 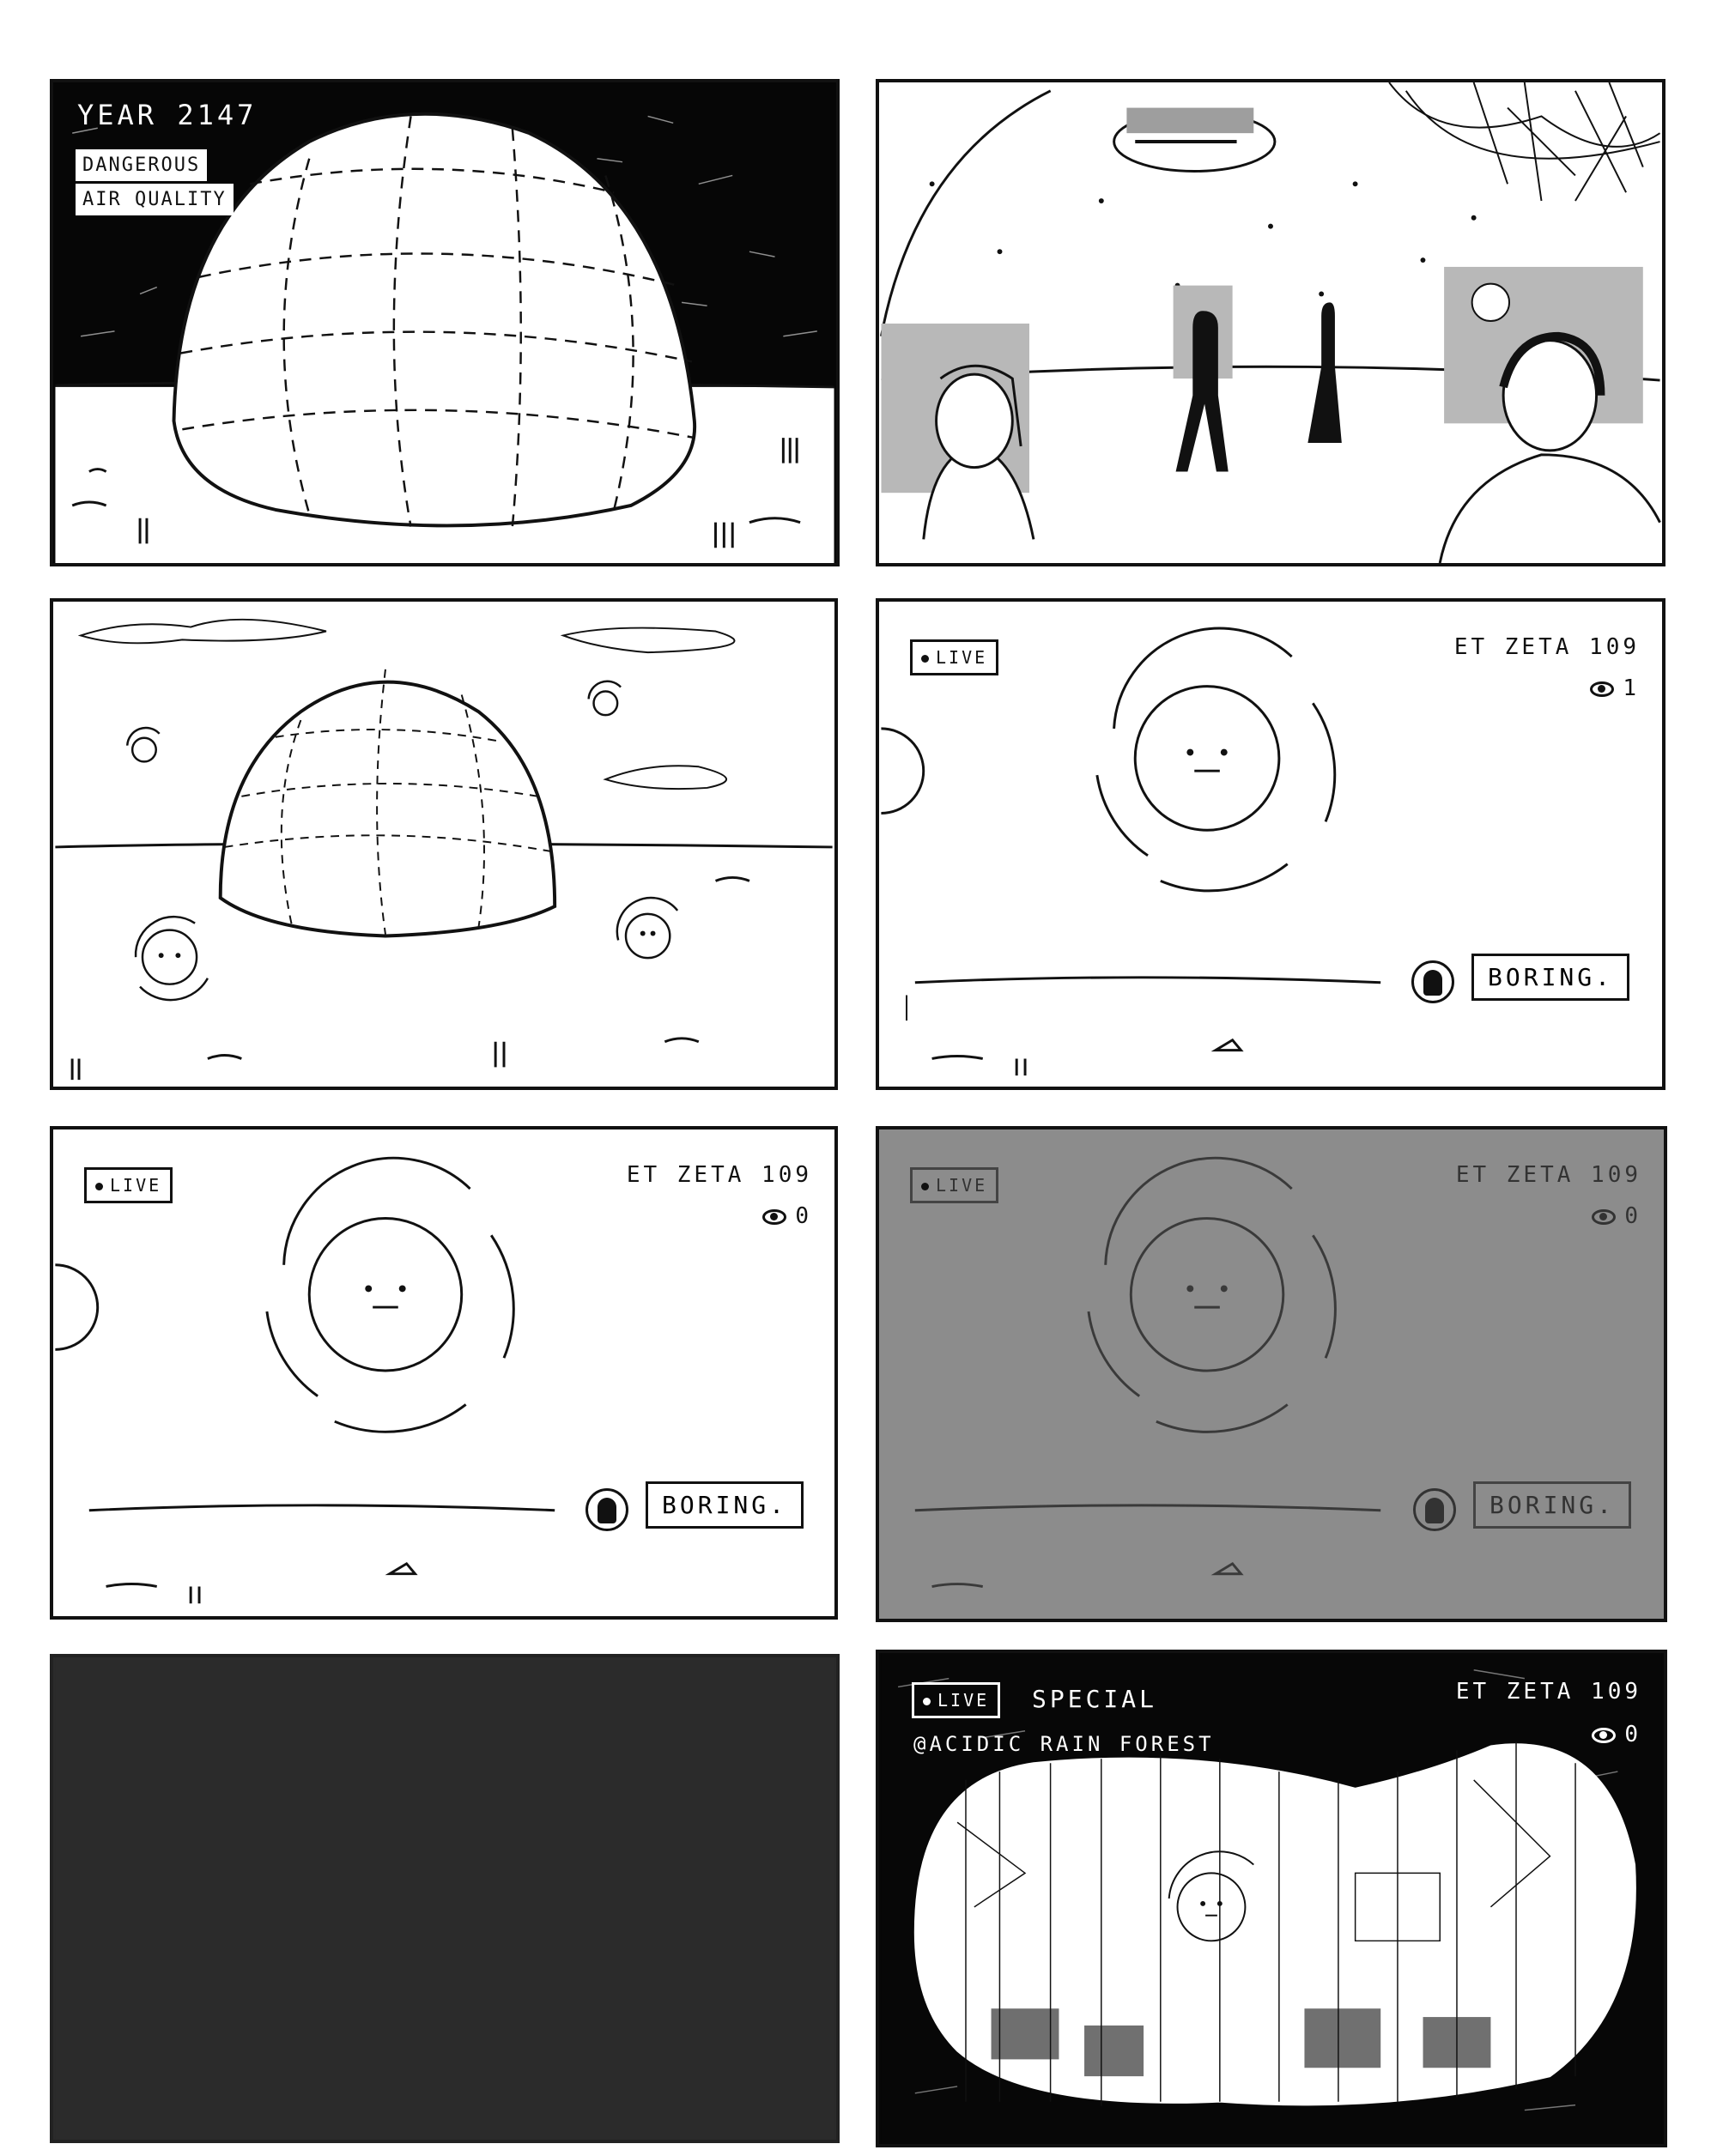 I want to click on viewer-counter: 1, so click(x=1615, y=688).